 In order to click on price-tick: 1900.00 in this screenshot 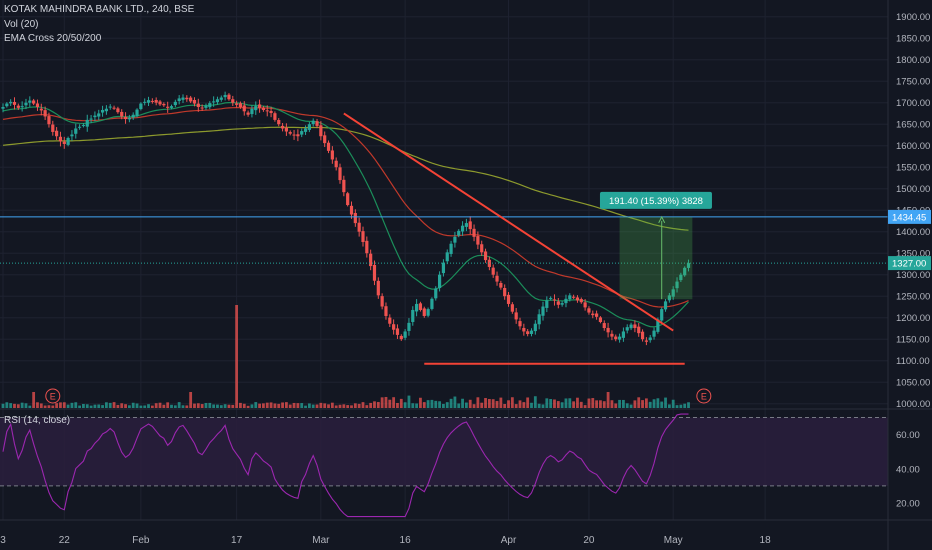, I will do `click(913, 17)`.